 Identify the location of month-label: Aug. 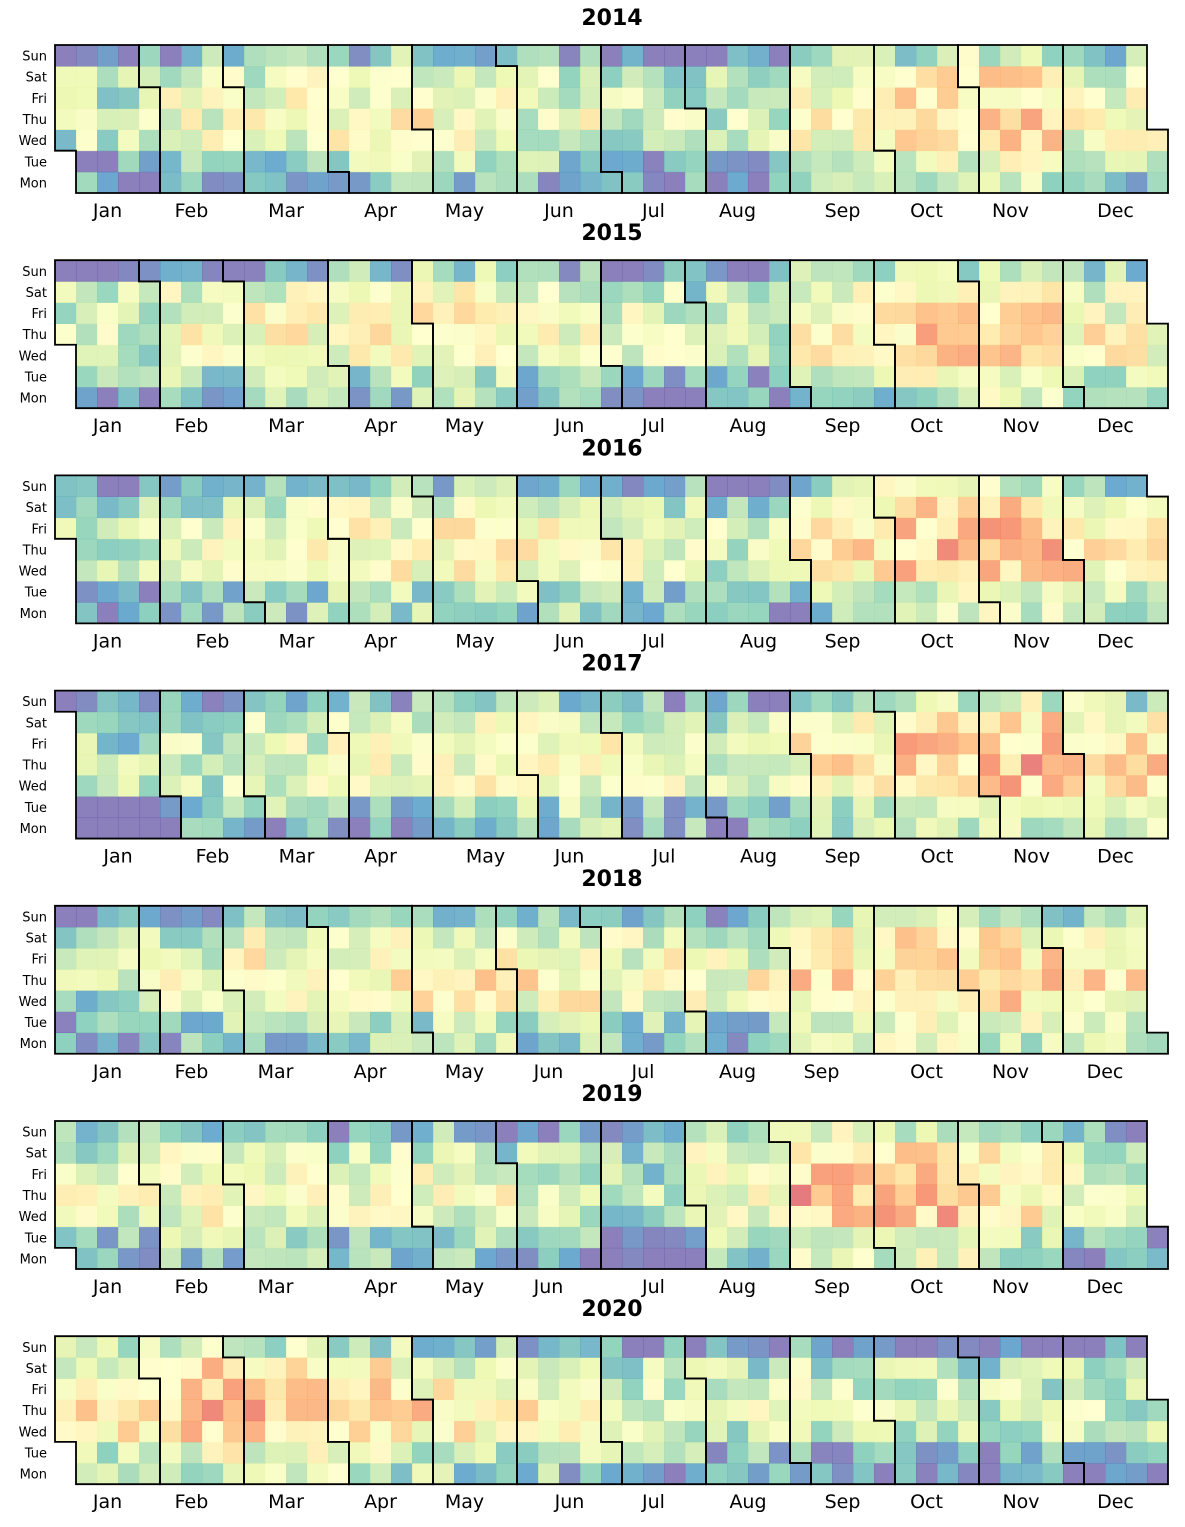
(747, 1502).